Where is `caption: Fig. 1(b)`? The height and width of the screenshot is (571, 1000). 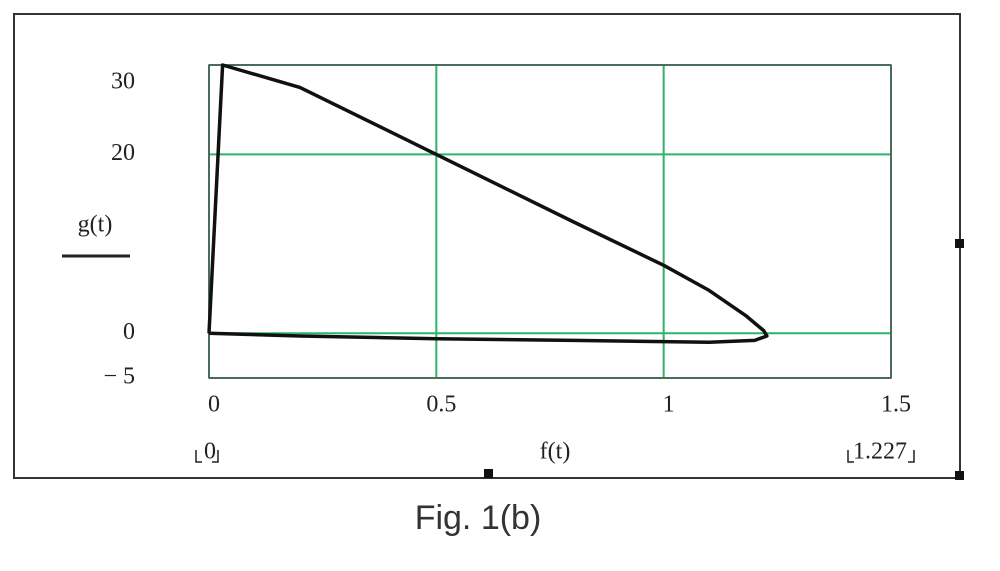
caption: Fig. 1(b) is located at coordinates (478, 518).